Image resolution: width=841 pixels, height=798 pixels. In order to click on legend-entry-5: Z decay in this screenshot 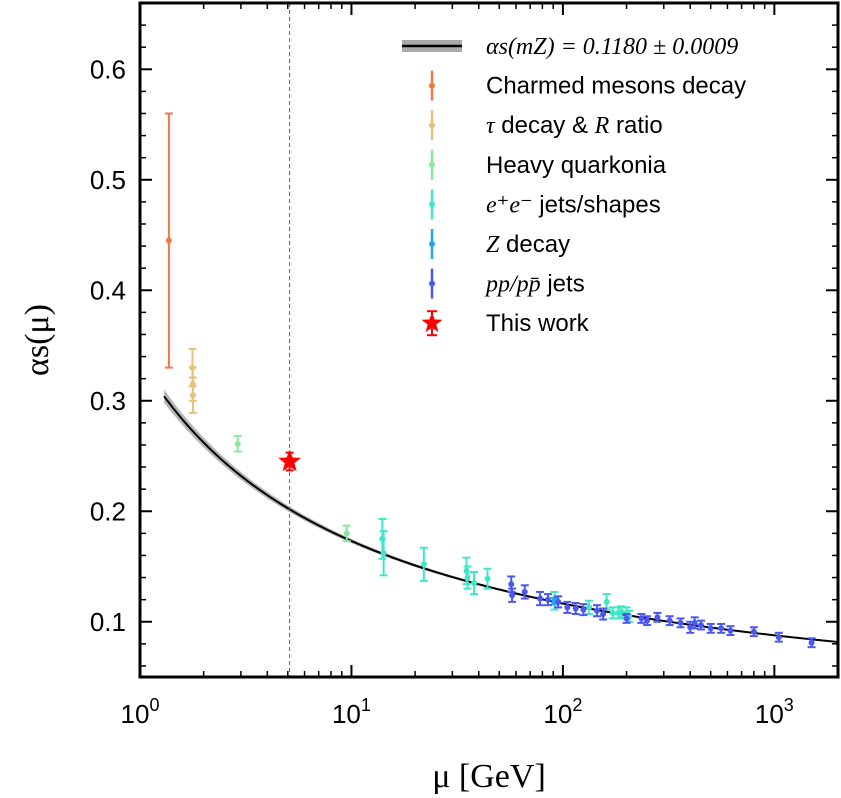, I will do `click(499, 244)`.